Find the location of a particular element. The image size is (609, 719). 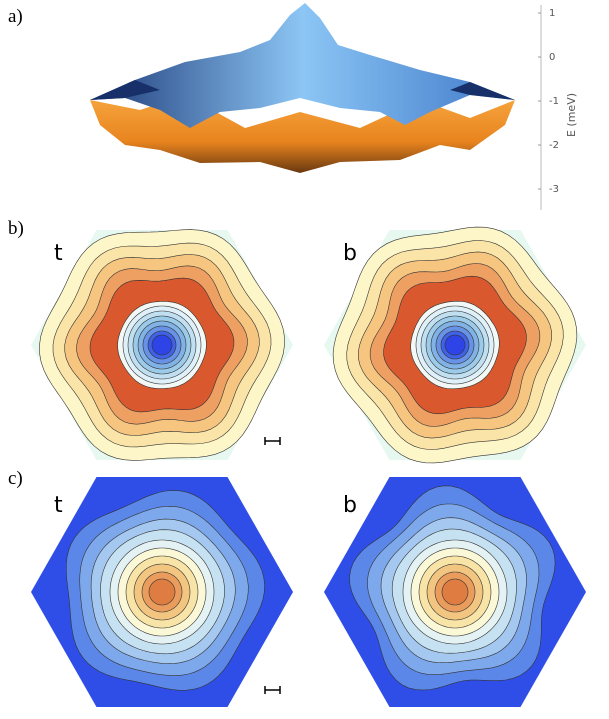

tick-label: -3 is located at coordinates (554, 189).